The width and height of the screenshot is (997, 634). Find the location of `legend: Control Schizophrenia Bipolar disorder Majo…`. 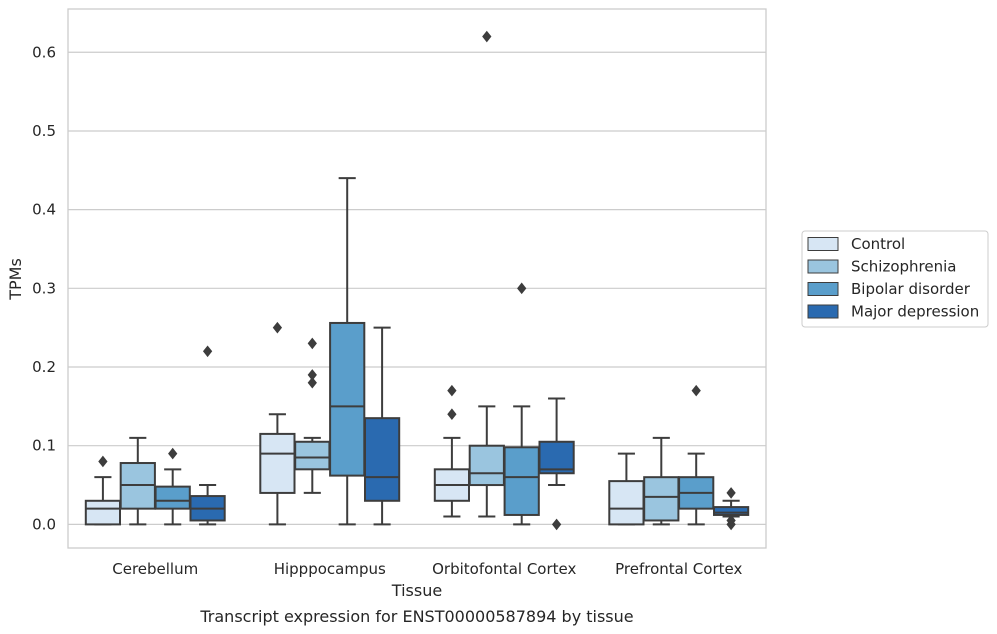

legend: Control Schizophrenia Bipolar disorder Majo… is located at coordinates (895, 279).